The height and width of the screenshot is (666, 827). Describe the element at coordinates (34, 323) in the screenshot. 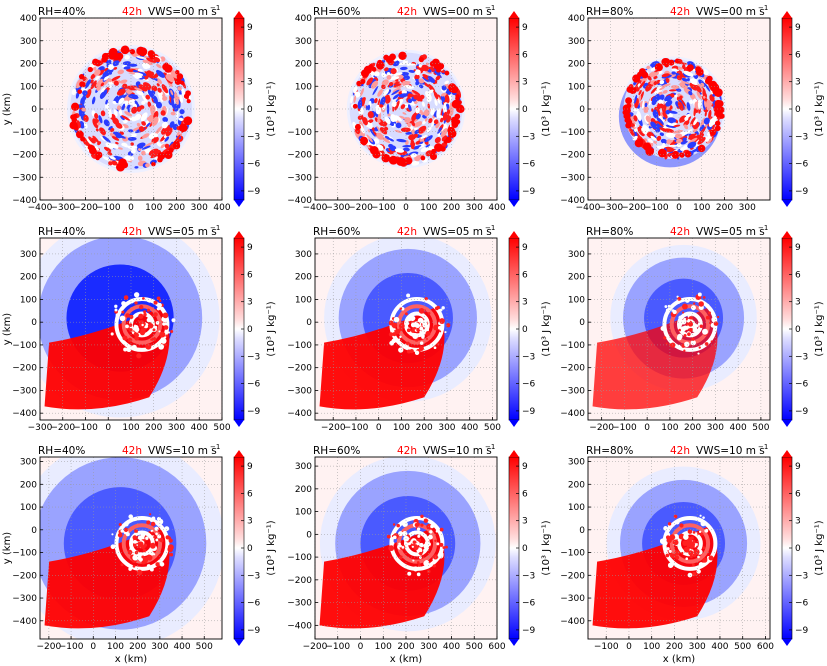

I see `y-tick-label: 0` at that location.